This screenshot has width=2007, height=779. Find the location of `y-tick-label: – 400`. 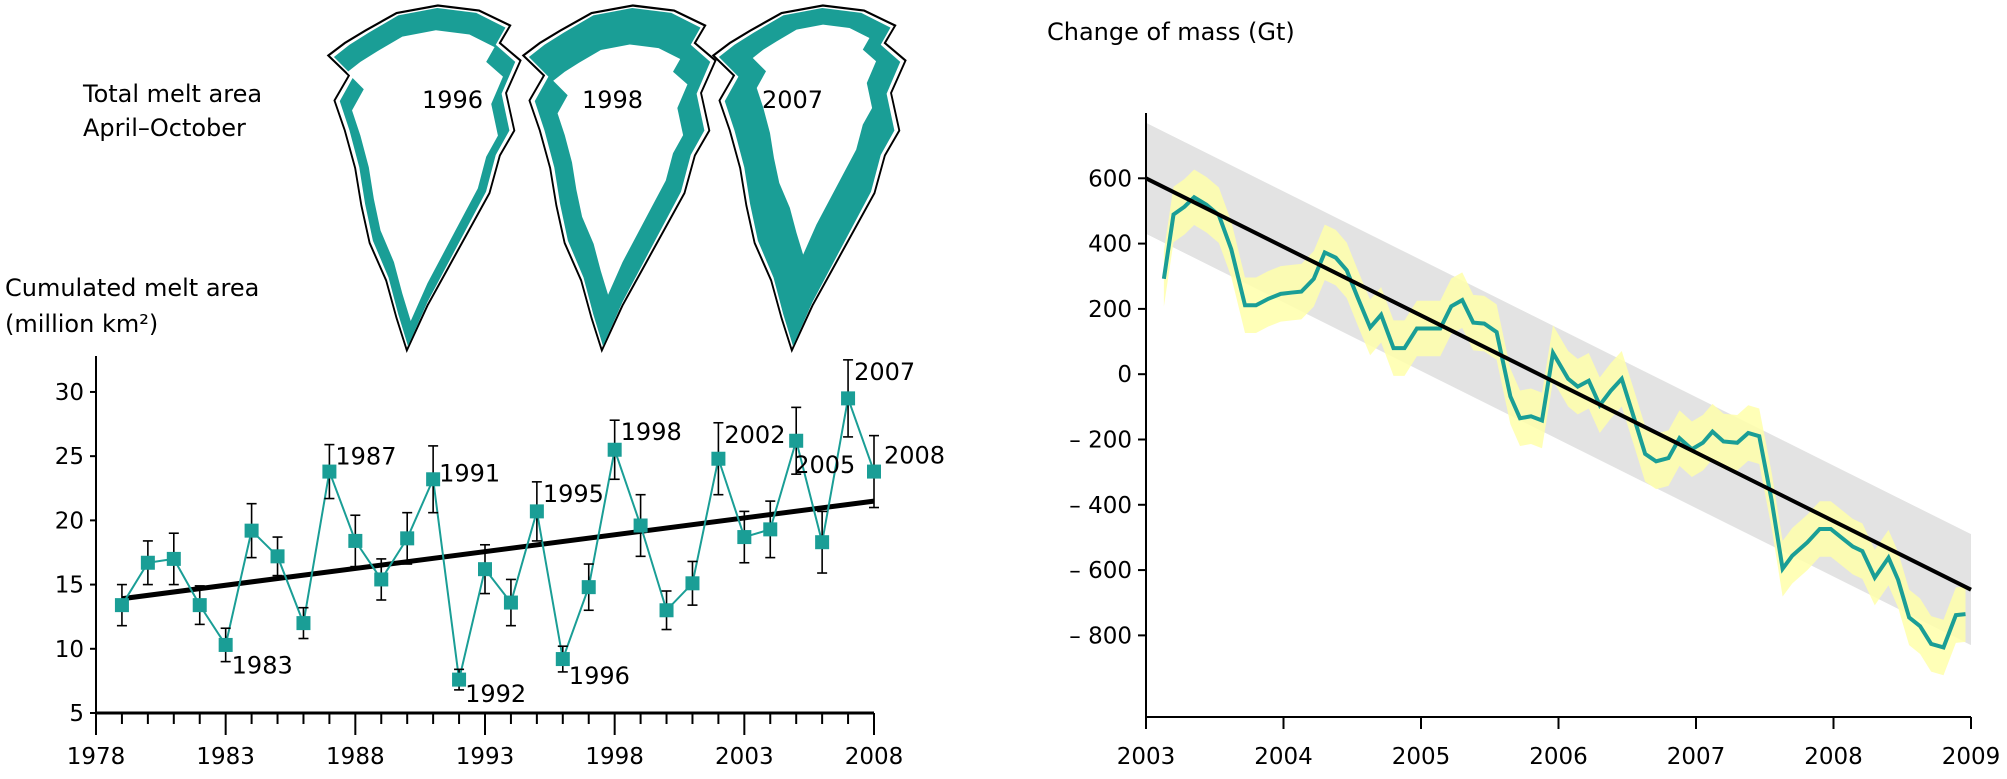

y-tick-label: – 400 is located at coordinates (1100, 506).